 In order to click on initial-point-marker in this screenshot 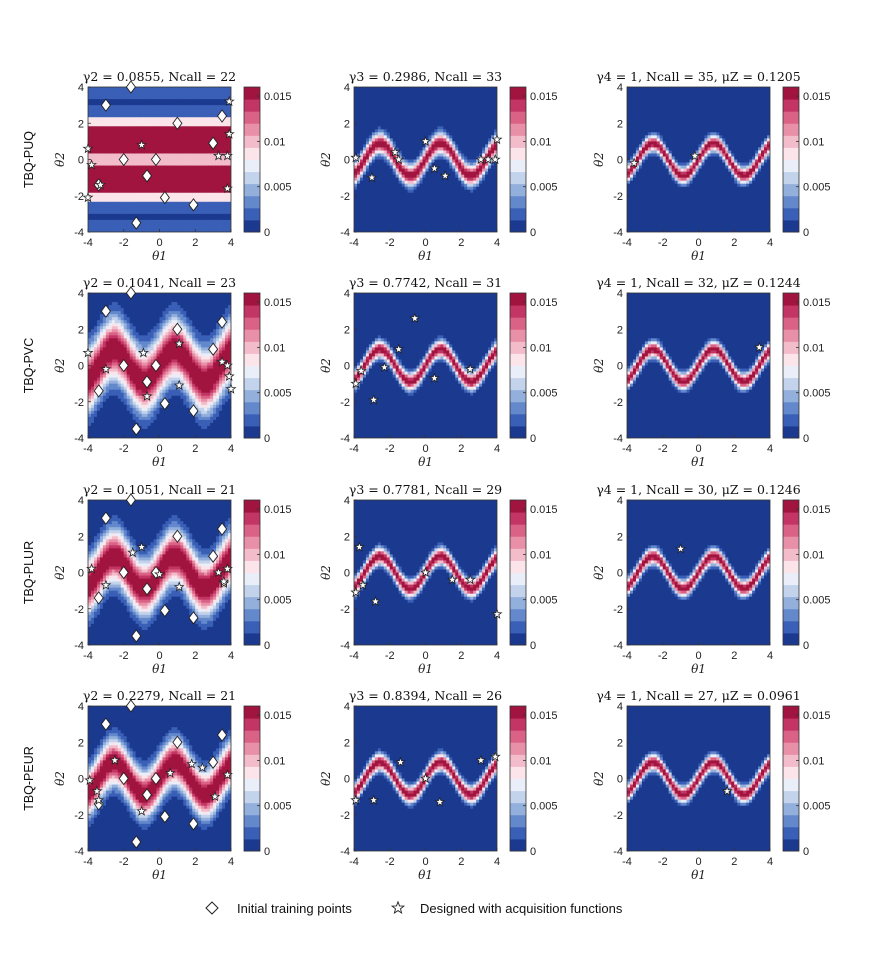, I will do `click(136, 223)`.